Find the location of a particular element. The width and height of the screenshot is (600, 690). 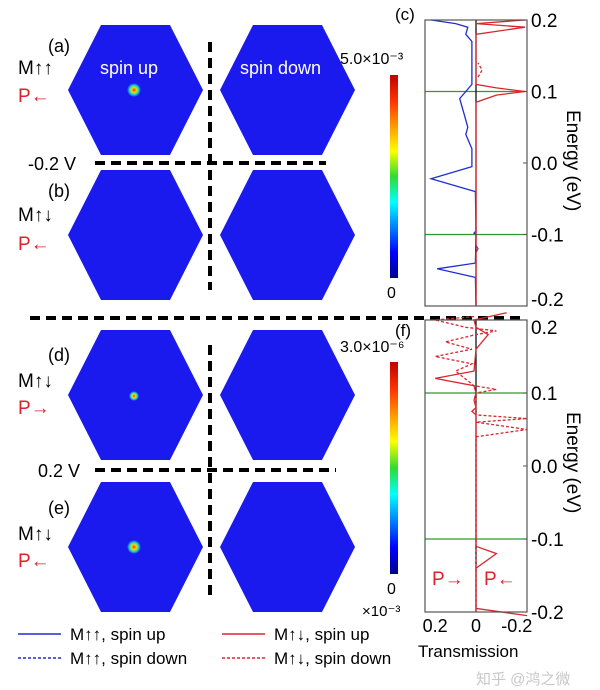

state-m-d: M↑↓ is located at coordinates (35, 381).